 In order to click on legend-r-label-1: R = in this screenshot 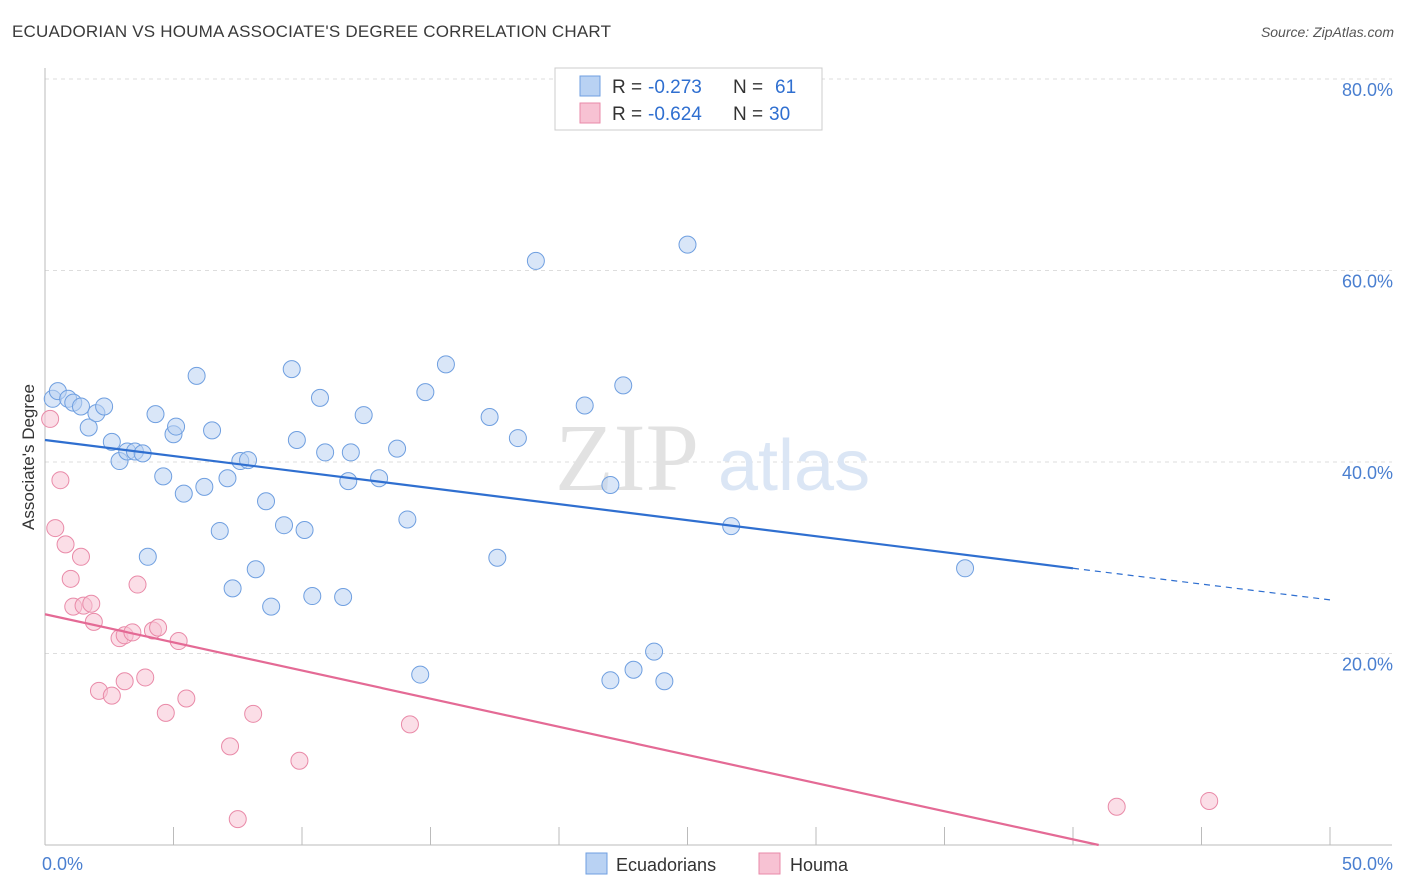, I will do `click(627, 87)`.